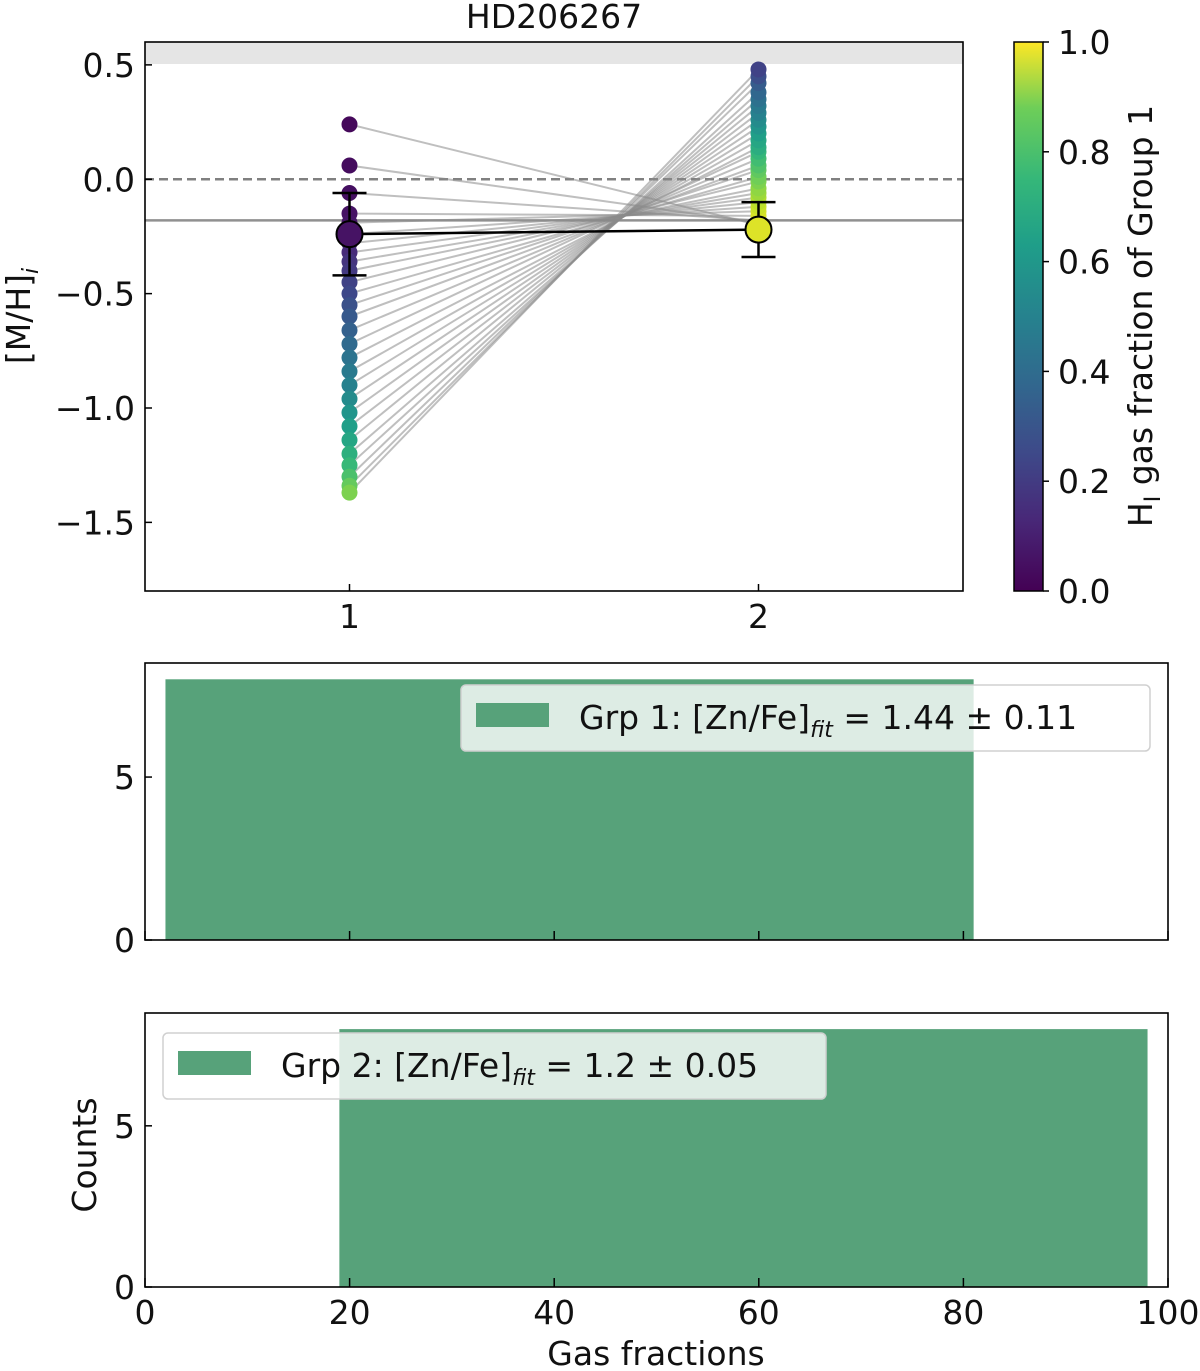  I want to click on legend-label-suffix: = 1.44 ± 0.11, so click(955, 717).